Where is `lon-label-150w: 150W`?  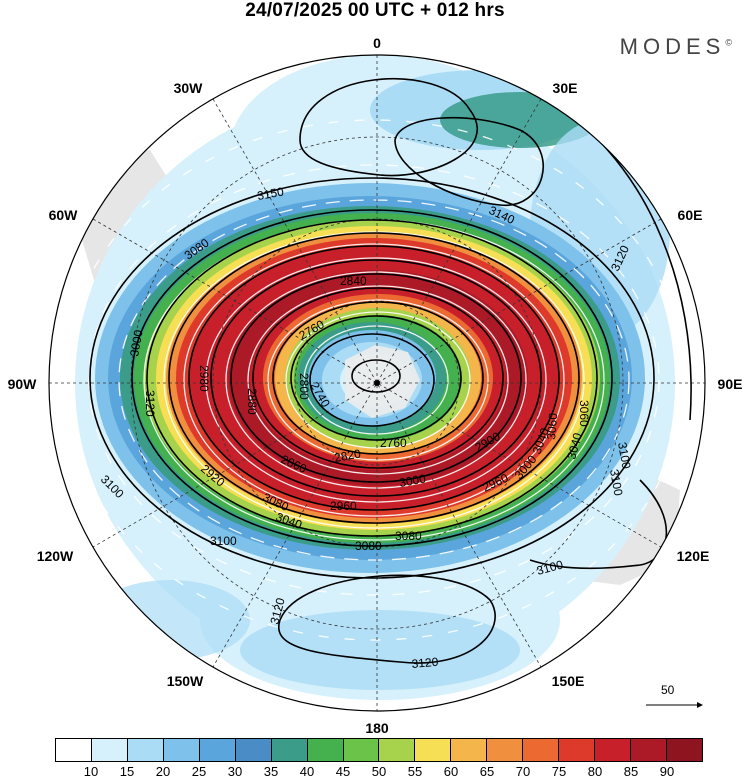
lon-label-150w: 150W is located at coordinates (185, 681).